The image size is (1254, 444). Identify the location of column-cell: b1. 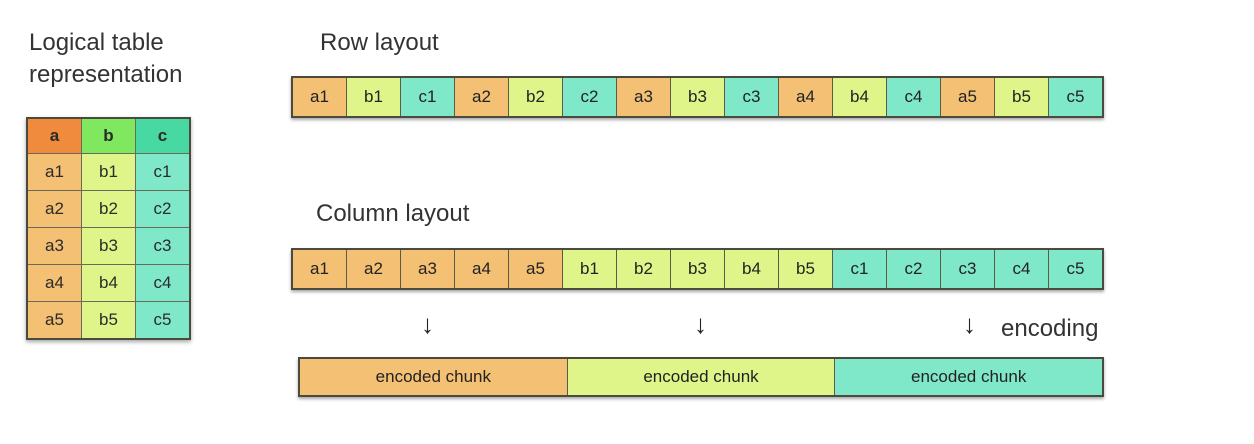
(590, 269).